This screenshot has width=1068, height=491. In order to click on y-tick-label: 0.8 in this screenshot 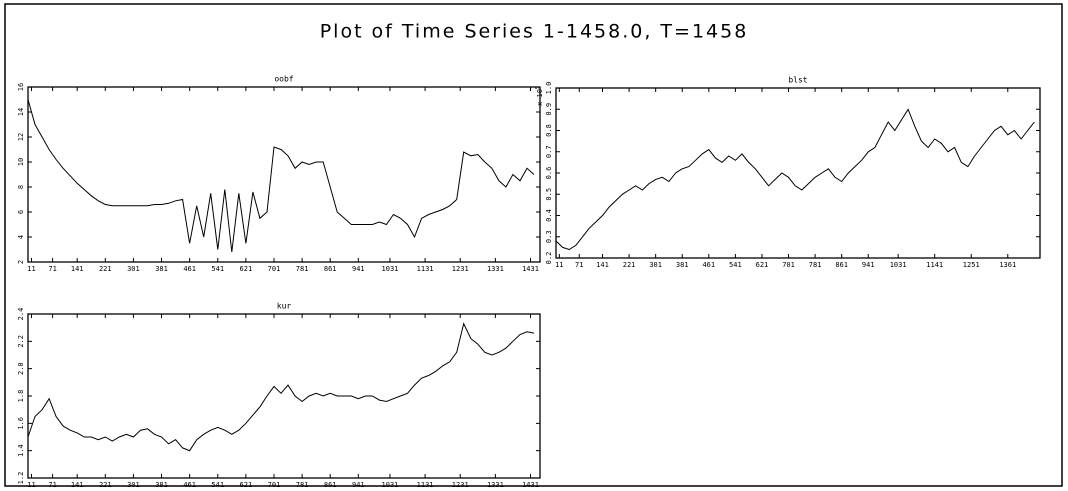, I will do `click(549, 130)`.